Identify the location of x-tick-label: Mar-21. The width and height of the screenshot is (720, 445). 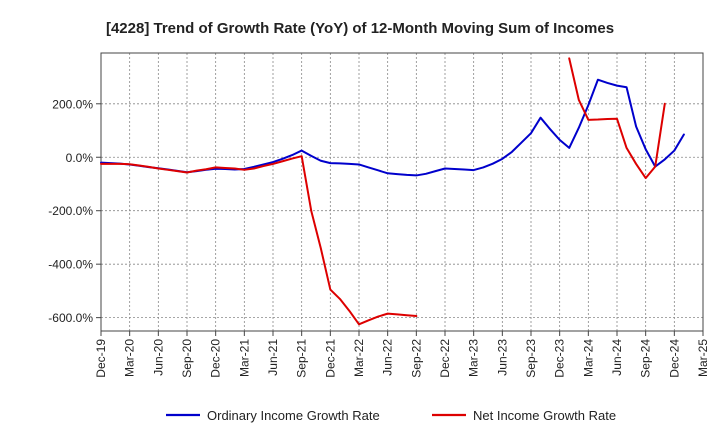
(244, 358).